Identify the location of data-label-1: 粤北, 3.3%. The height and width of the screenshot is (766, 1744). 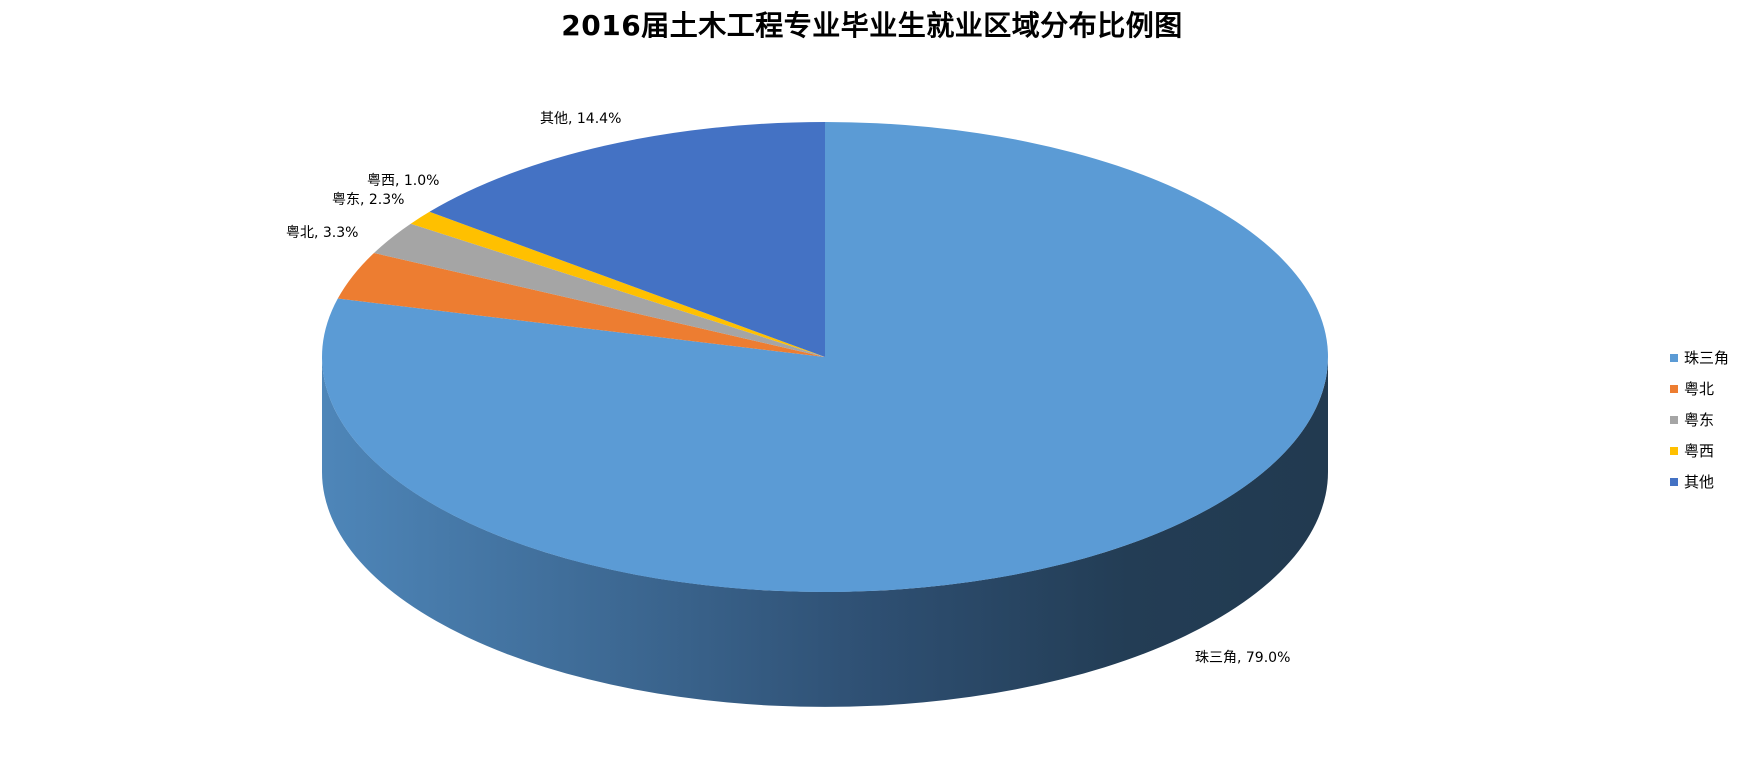
(322, 233).